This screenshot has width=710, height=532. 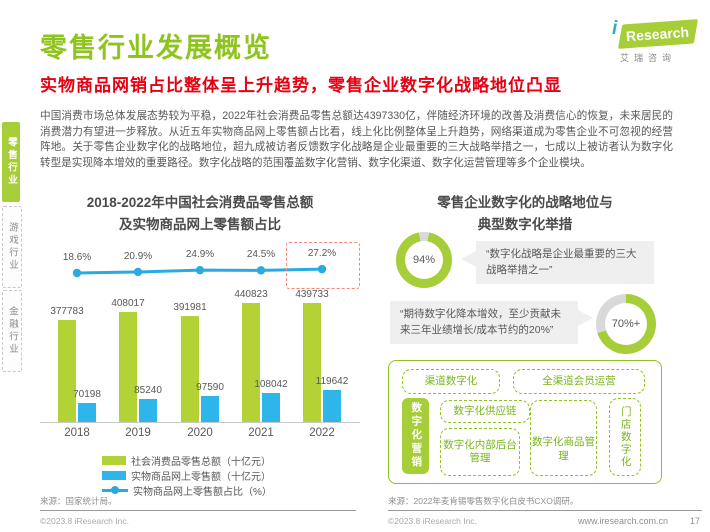 I want to click on percent-label: 18.6%, so click(x=77, y=257).